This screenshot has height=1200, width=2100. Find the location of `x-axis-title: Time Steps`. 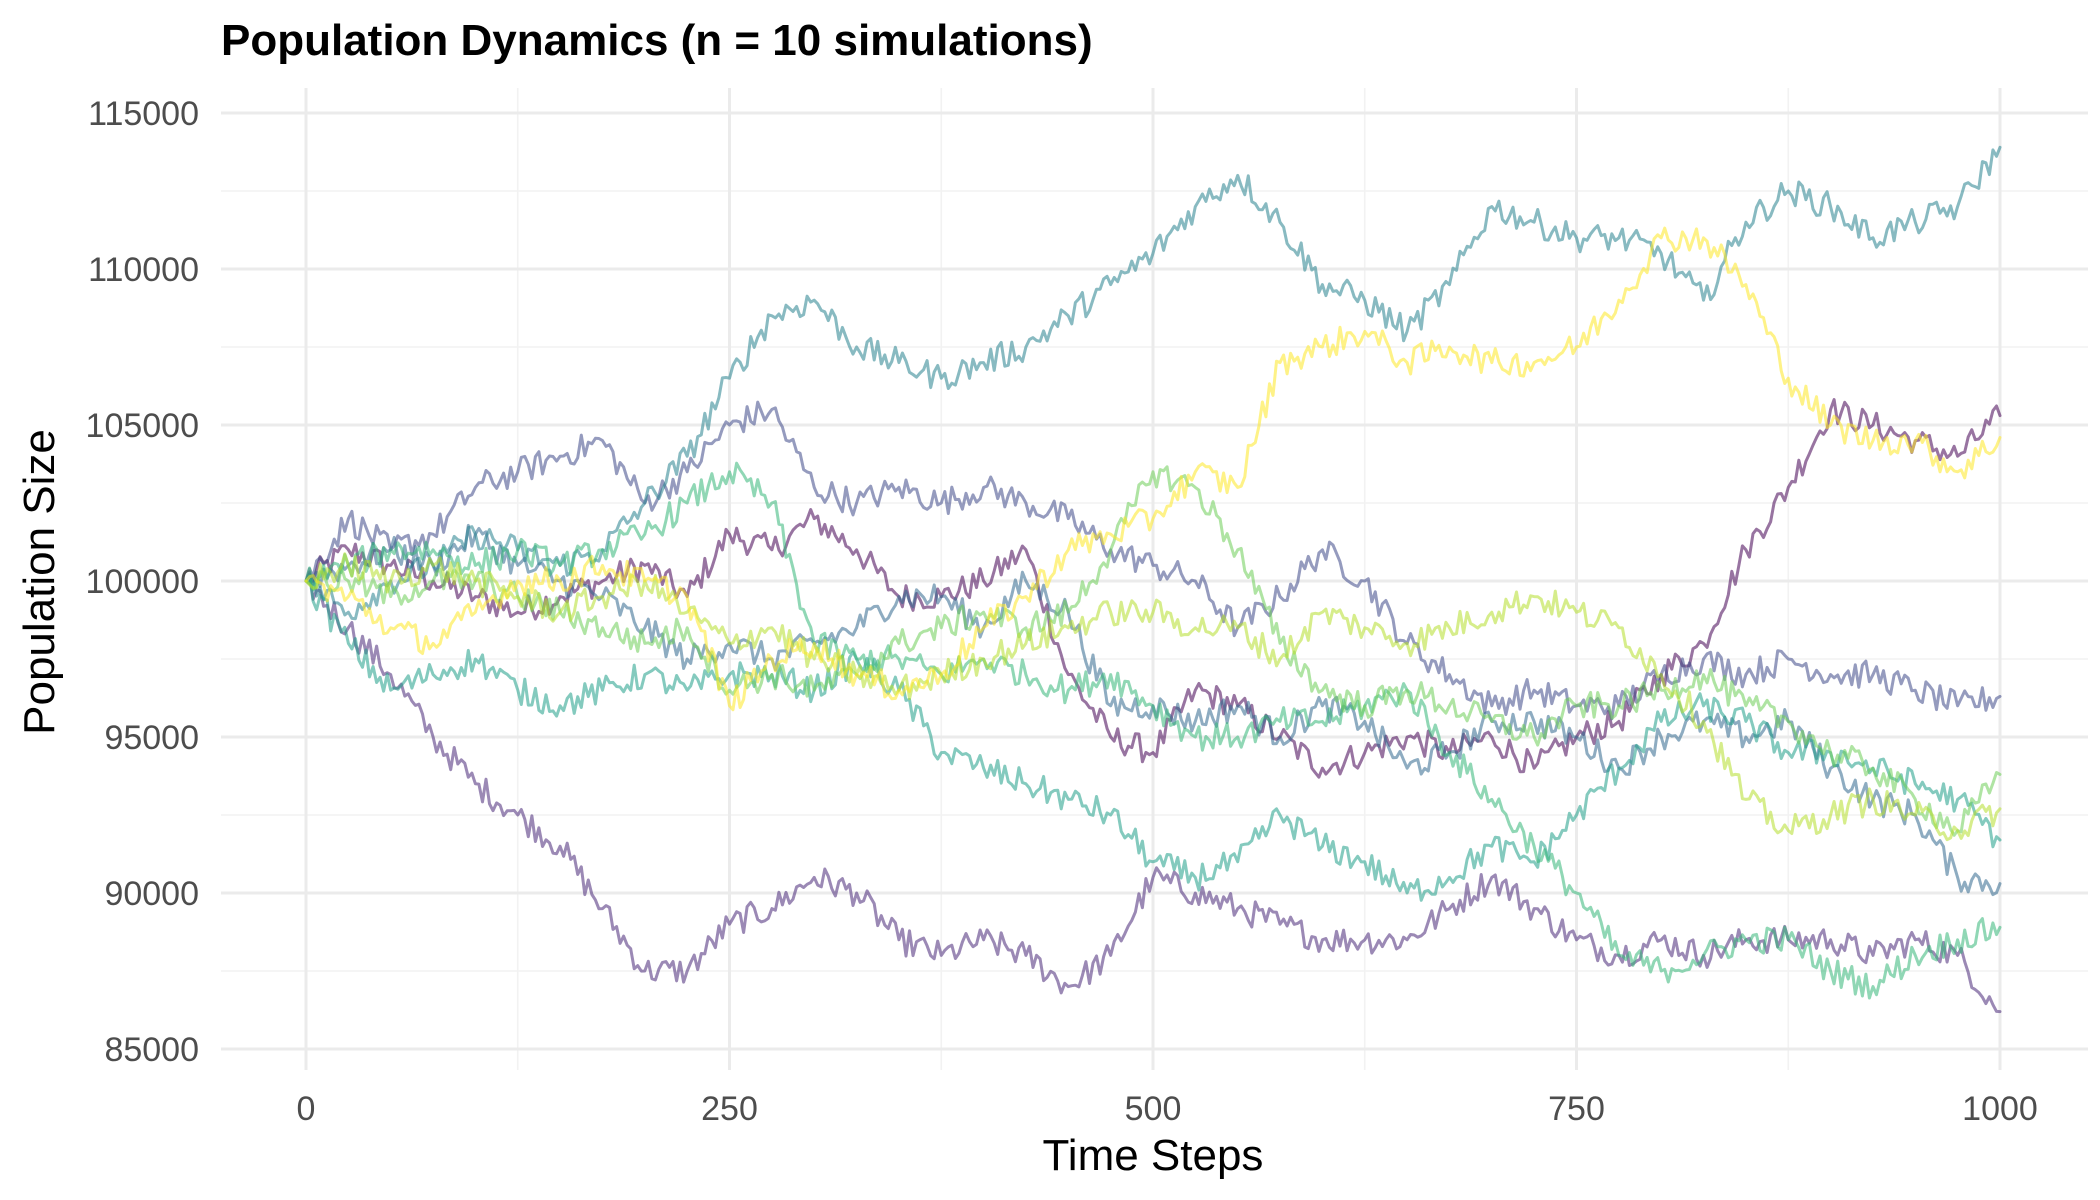

x-axis-title: Time Steps is located at coordinates (1153, 1155).